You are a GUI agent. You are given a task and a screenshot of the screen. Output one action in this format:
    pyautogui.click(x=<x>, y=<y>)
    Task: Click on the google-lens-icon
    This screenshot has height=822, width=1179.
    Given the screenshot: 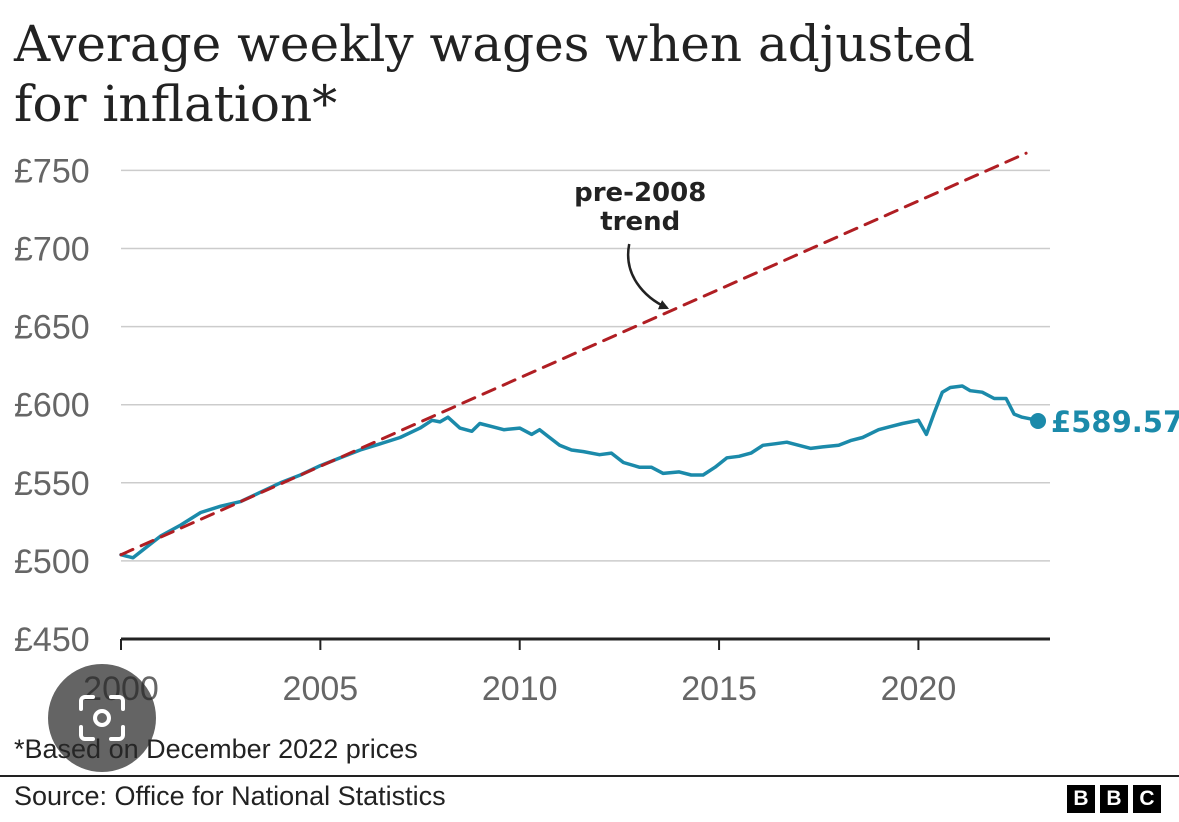 What is the action you would take?
    pyautogui.click(x=102, y=718)
    